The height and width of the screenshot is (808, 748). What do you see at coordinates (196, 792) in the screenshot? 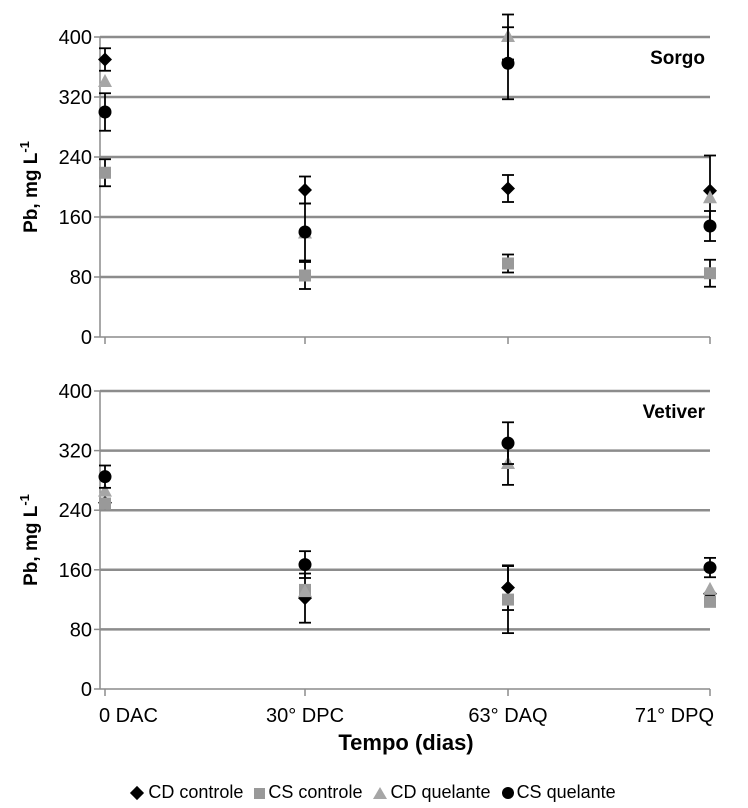
I see `legend-label: CD controle` at bounding box center [196, 792].